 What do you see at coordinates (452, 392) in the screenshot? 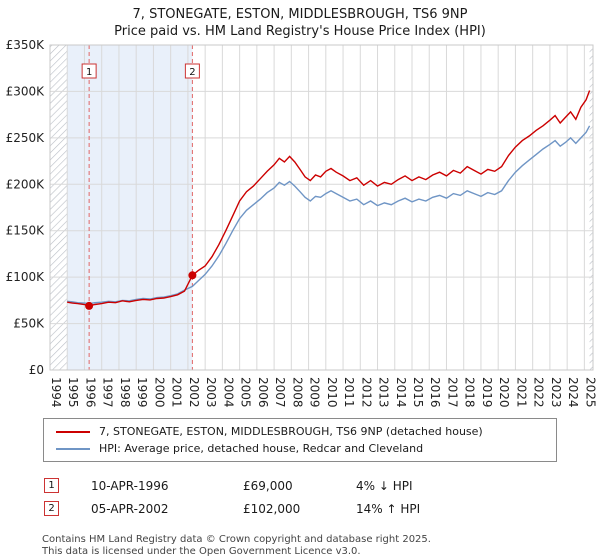
I see `x-tick-label: 2017` at bounding box center [452, 392].